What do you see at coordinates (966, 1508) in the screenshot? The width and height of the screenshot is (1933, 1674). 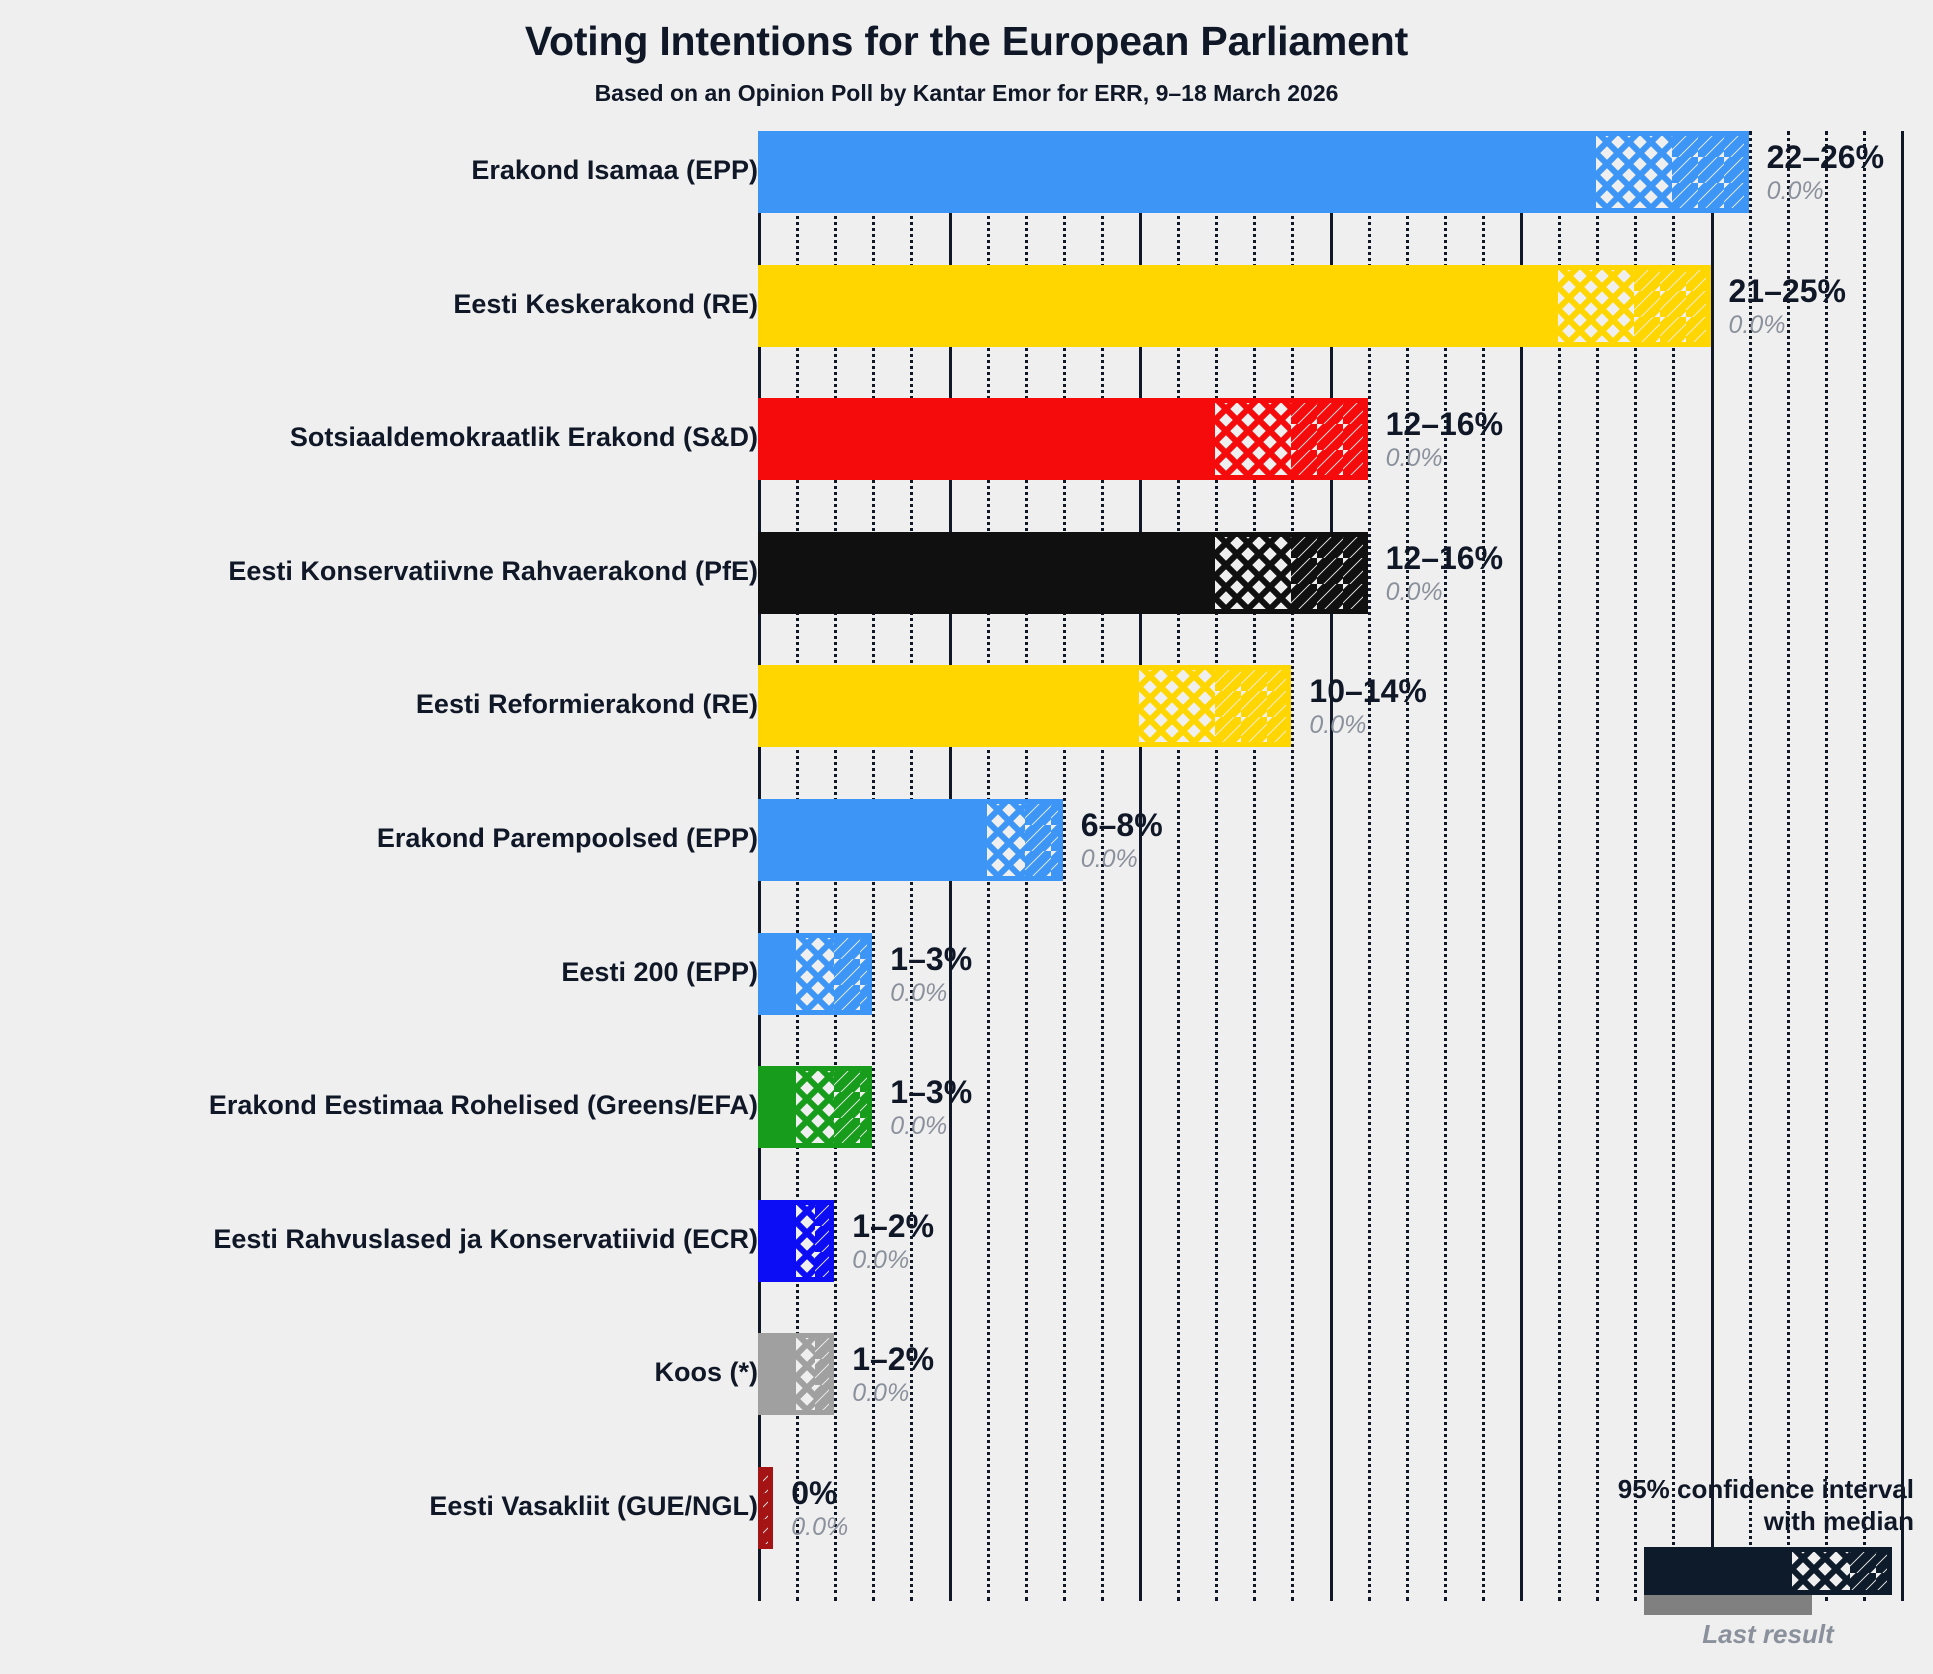 I see `bar-row: Eesti Vasakliit (GUE/NGL) 0% 0.0%` at bounding box center [966, 1508].